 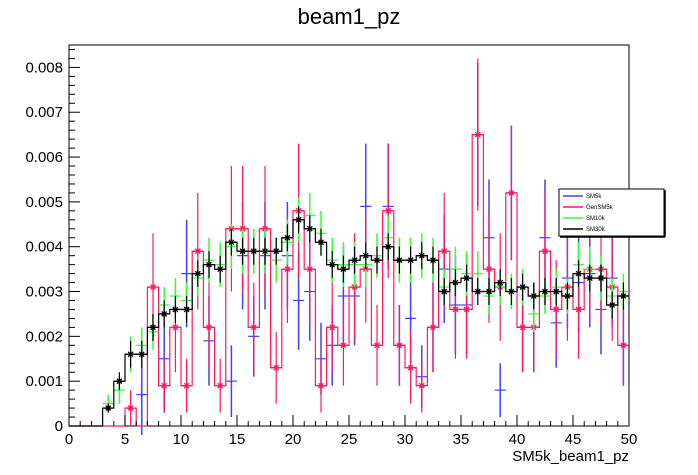 I want to click on legend-label-SM30k: SM30k, so click(x=596, y=230).